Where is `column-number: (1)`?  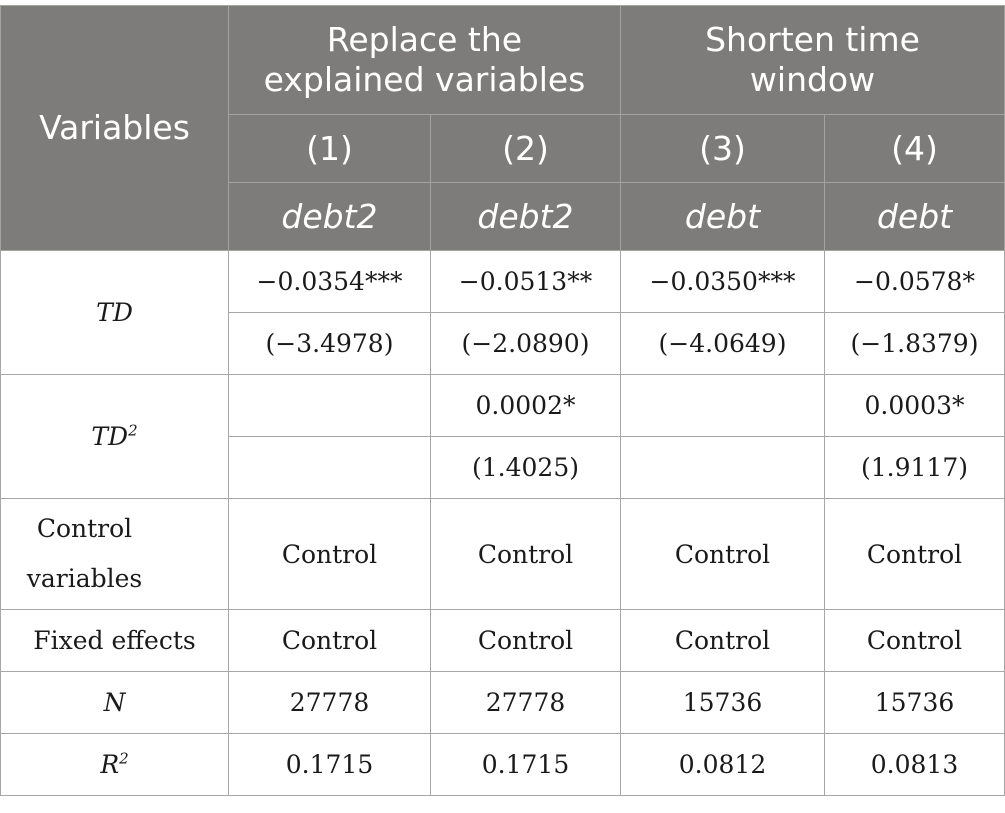
column-number: (1) is located at coordinates (329, 148).